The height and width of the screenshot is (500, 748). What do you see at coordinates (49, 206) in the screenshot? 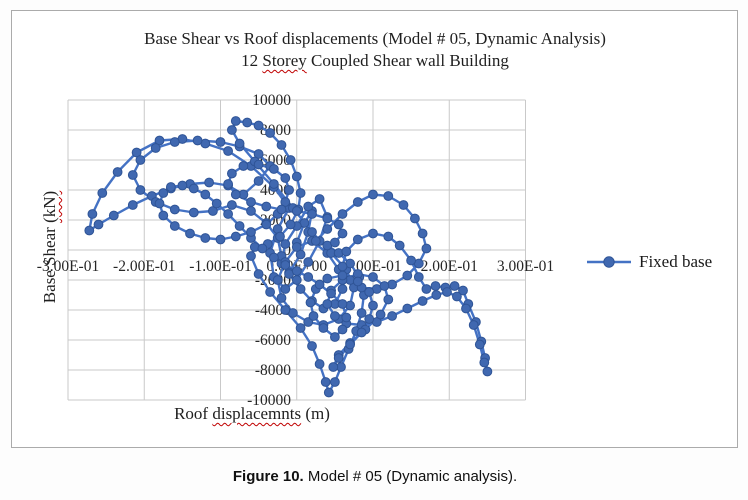
I see `y-axis-title-units: (kN)` at bounding box center [49, 206].